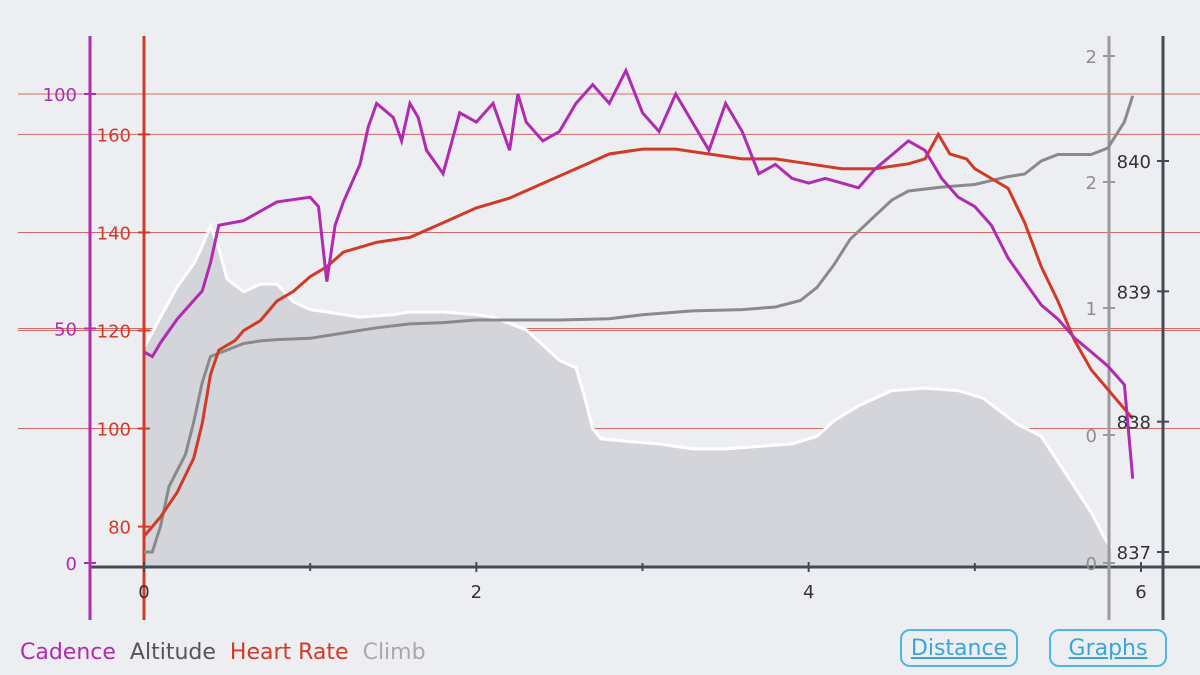  Describe the element at coordinates (114, 332) in the screenshot. I see `hr-tick-label-120: 120` at that location.